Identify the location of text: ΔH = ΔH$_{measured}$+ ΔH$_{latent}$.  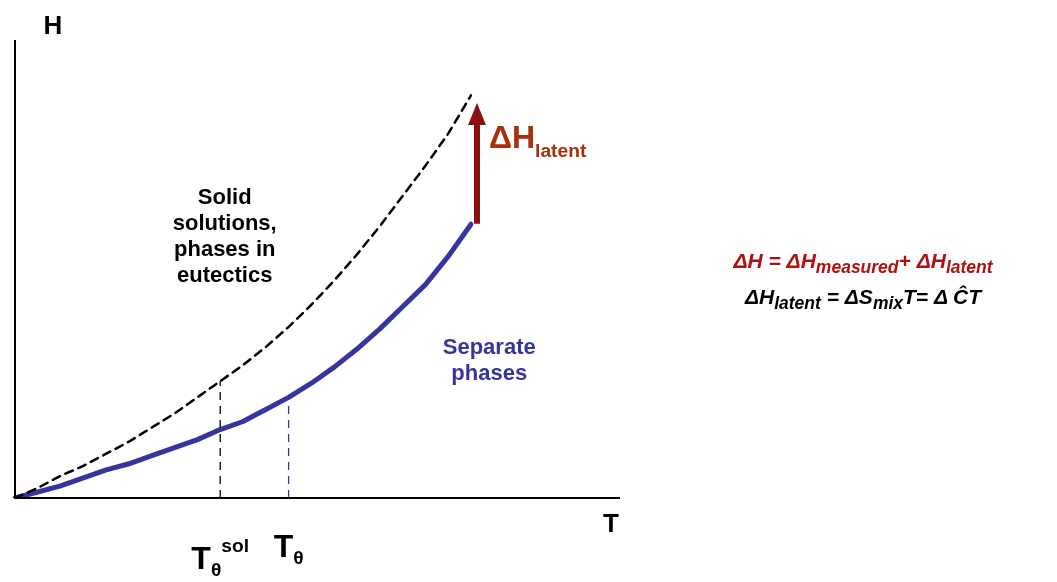
(863, 264).